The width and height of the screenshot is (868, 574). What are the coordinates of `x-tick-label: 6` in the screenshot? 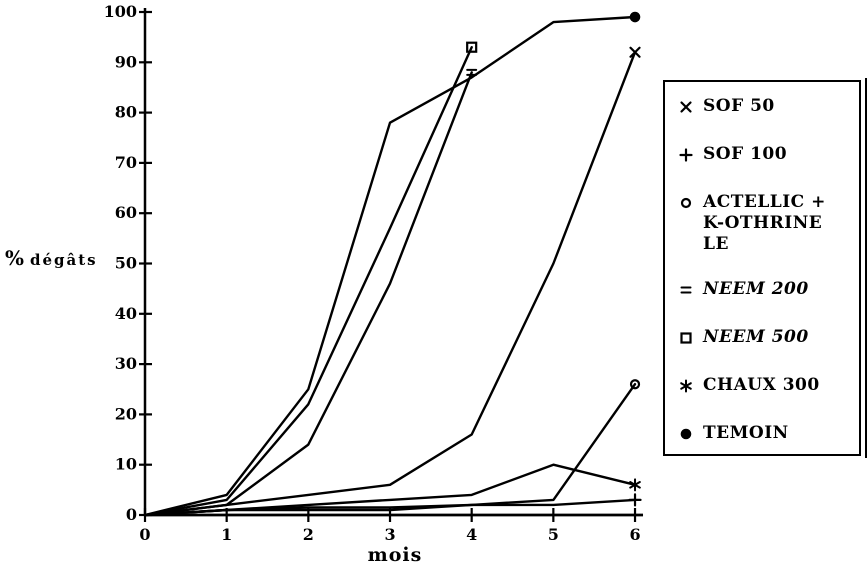 It's located at (634, 534).